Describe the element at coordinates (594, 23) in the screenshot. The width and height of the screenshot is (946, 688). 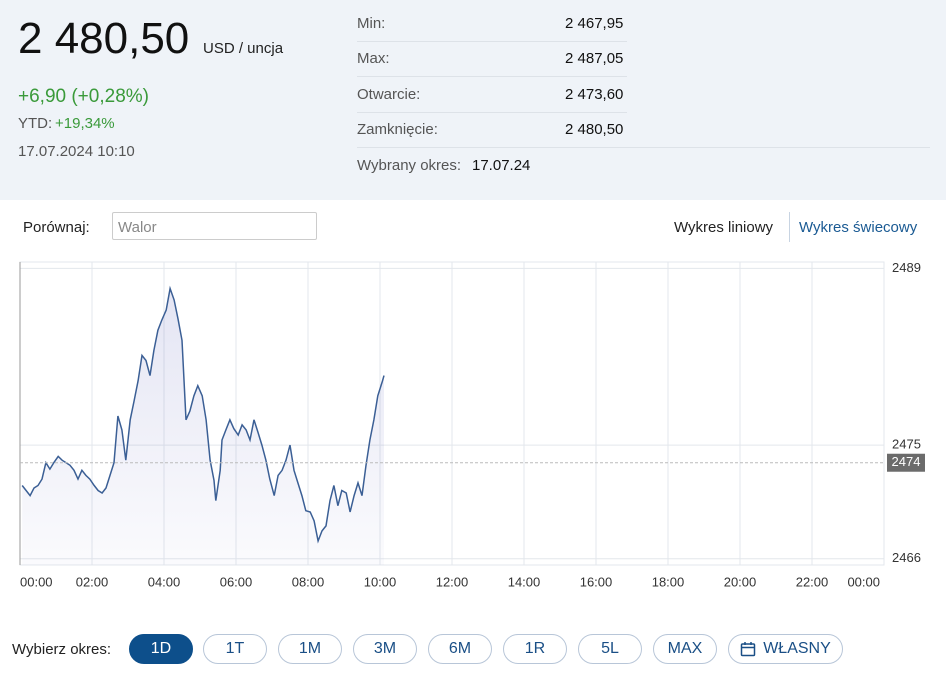
I see `stat-value: 2 467,95` at that location.